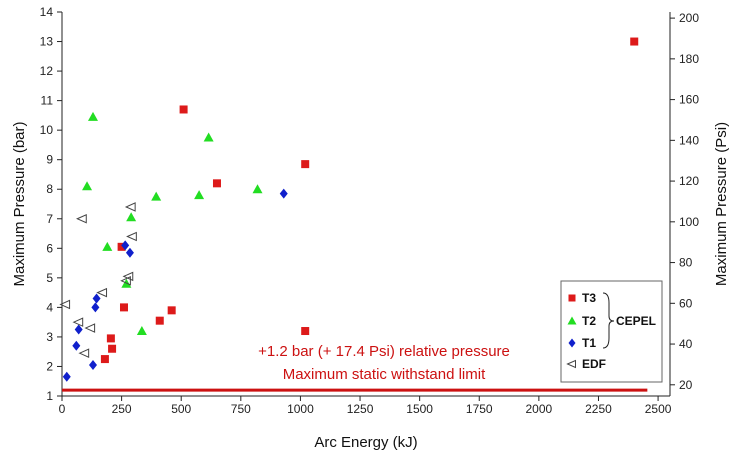 This screenshot has height=455, width=734. Describe the element at coordinates (598, 409) in the screenshot. I see `x-tick-label: 2250` at that location.